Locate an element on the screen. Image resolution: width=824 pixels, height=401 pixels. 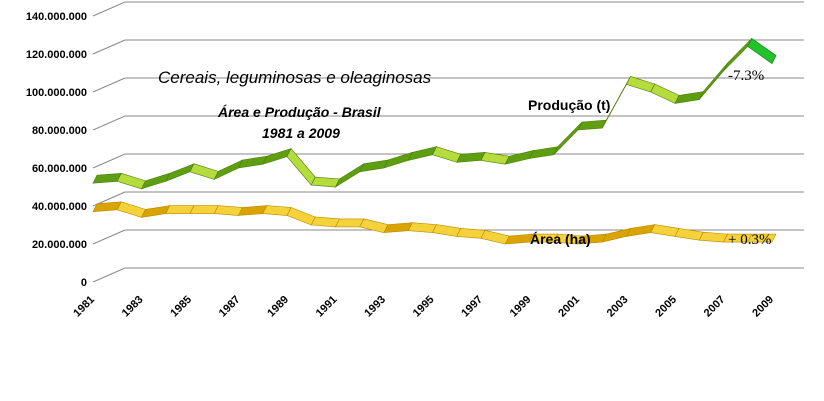
x-tick-label: 1983 is located at coordinates (133, 307).